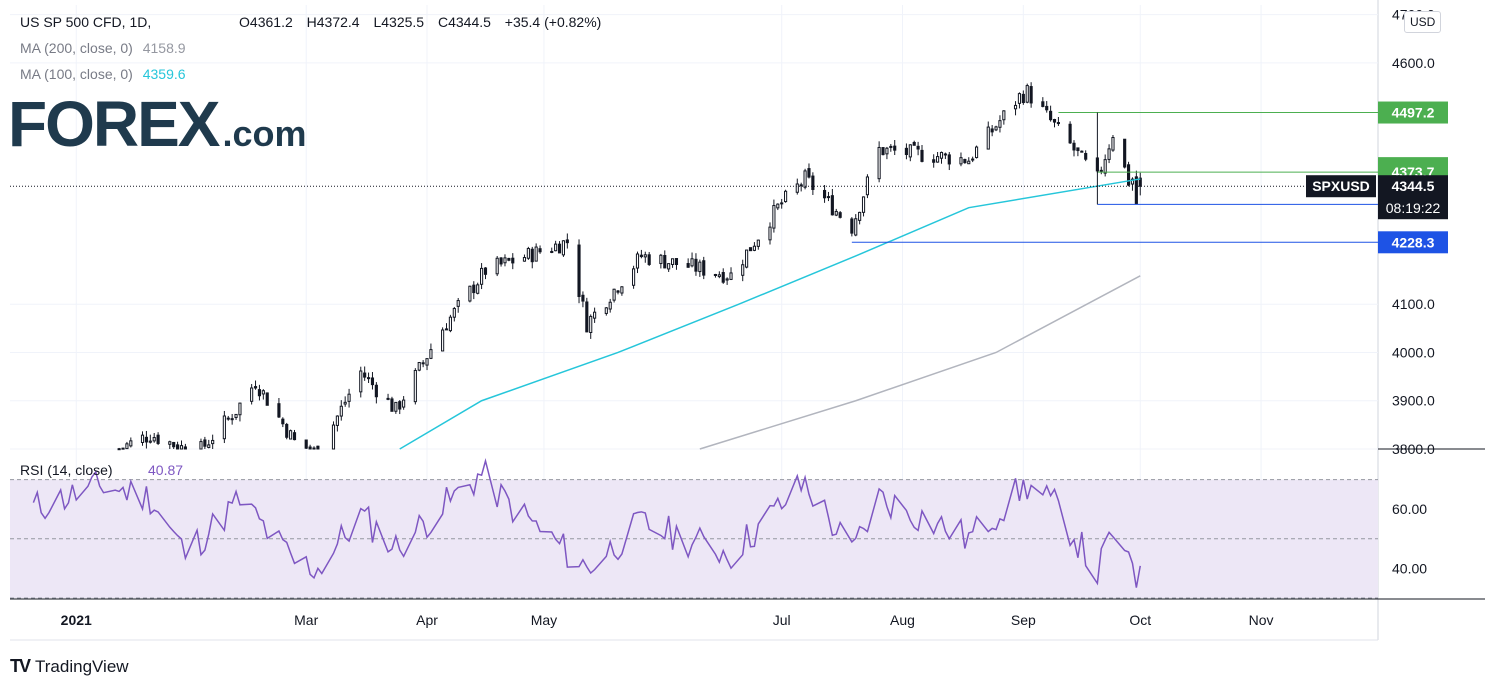  What do you see at coordinates (103, 74) in the screenshot?
I see `ma100-legend: MA (100, close, 0) 4359.6` at bounding box center [103, 74].